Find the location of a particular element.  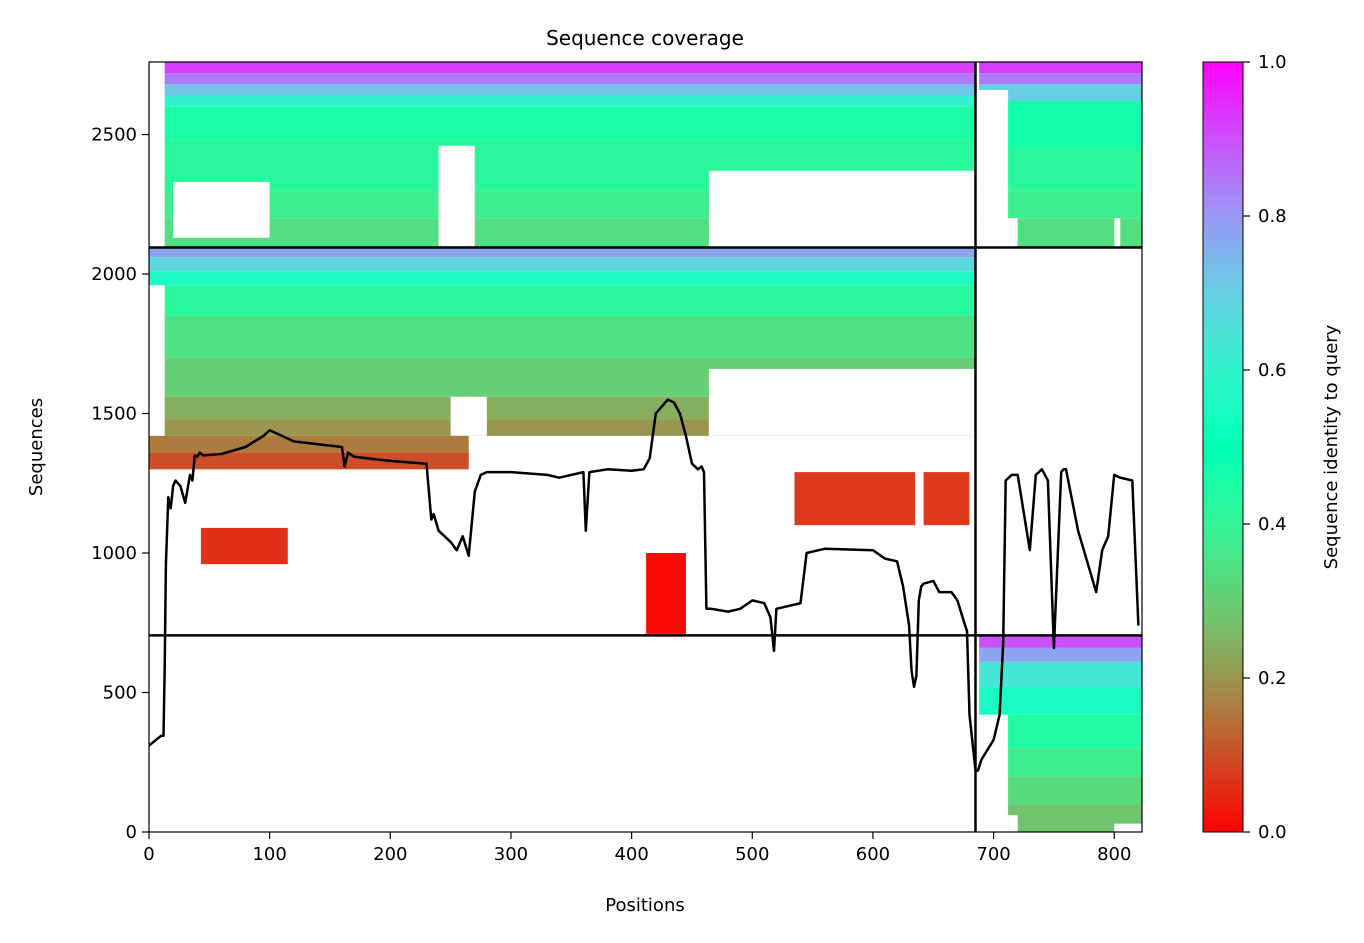

y-tick-label: 1500 is located at coordinates (114, 414).